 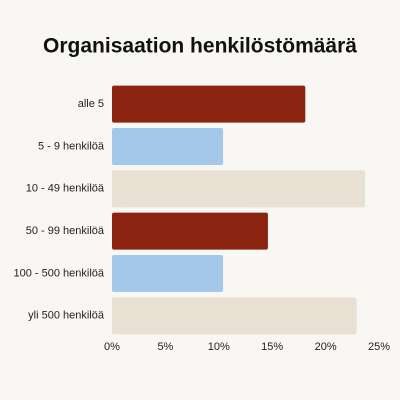 What do you see at coordinates (379, 347) in the screenshot?
I see `x-tick-label: 25%` at bounding box center [379, 347].